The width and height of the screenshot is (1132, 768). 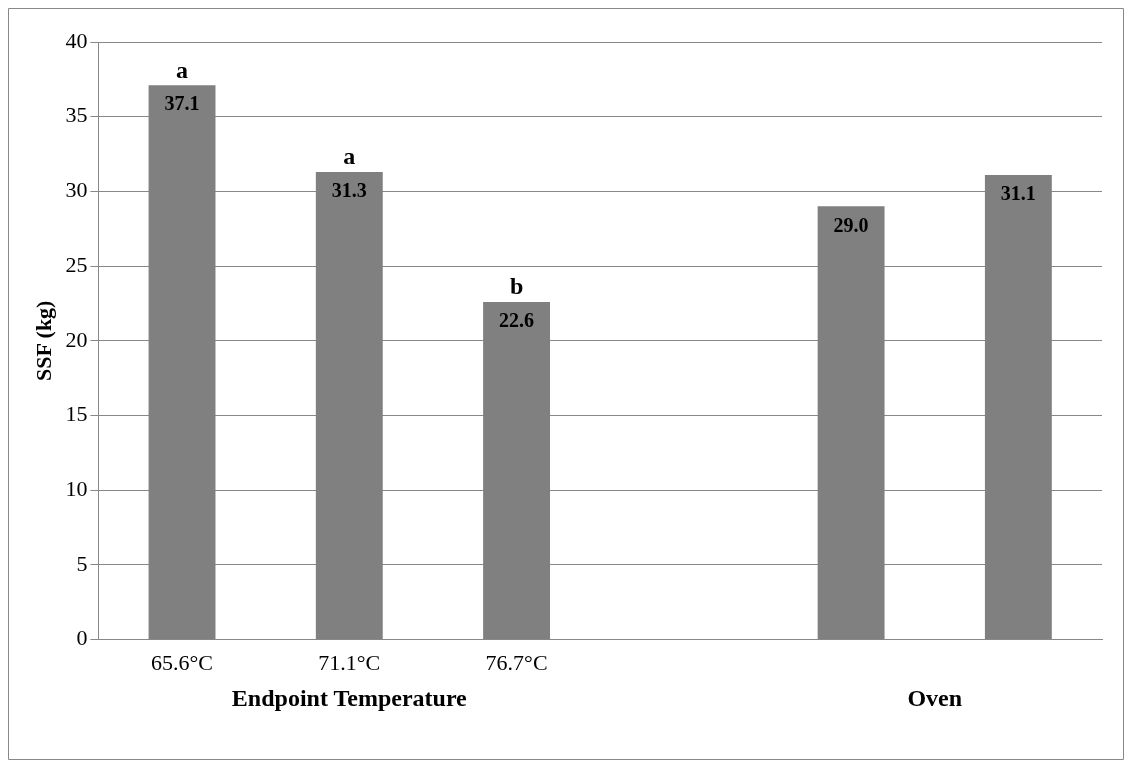 I want to click on x-tick-label: 71.1°C, so click(x=349, y=662).